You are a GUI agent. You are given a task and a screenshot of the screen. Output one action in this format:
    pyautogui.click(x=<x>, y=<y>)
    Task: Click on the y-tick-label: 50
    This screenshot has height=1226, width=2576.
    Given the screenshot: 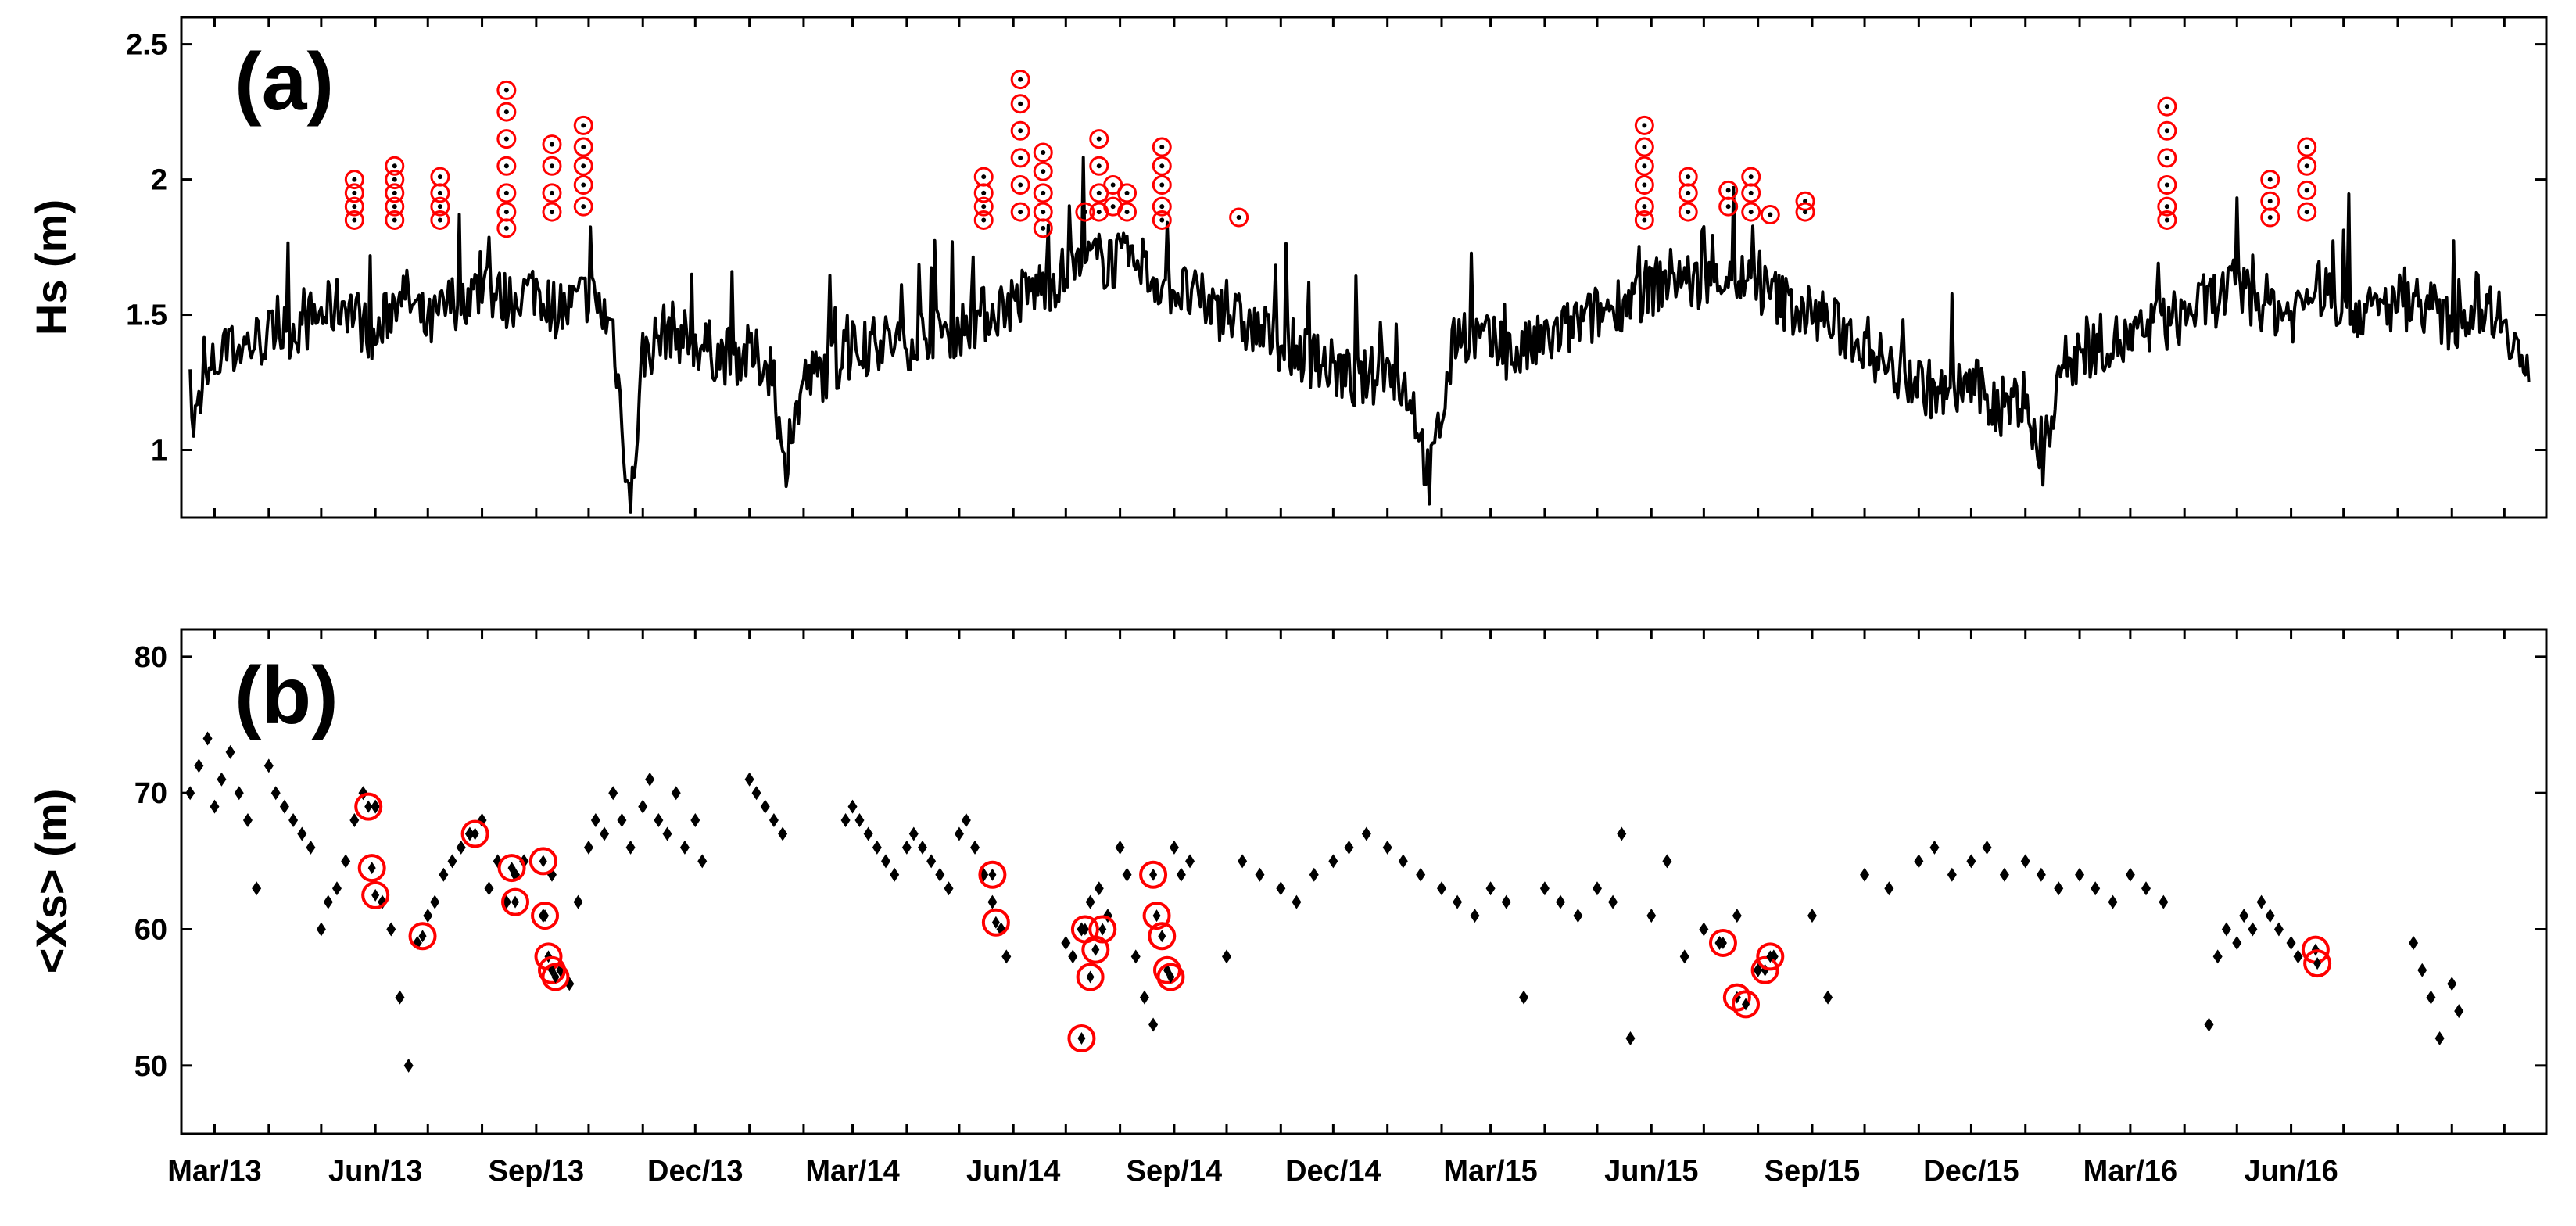 What is the action you would take?
    pyautogui.click(x=150, y=1066)
    